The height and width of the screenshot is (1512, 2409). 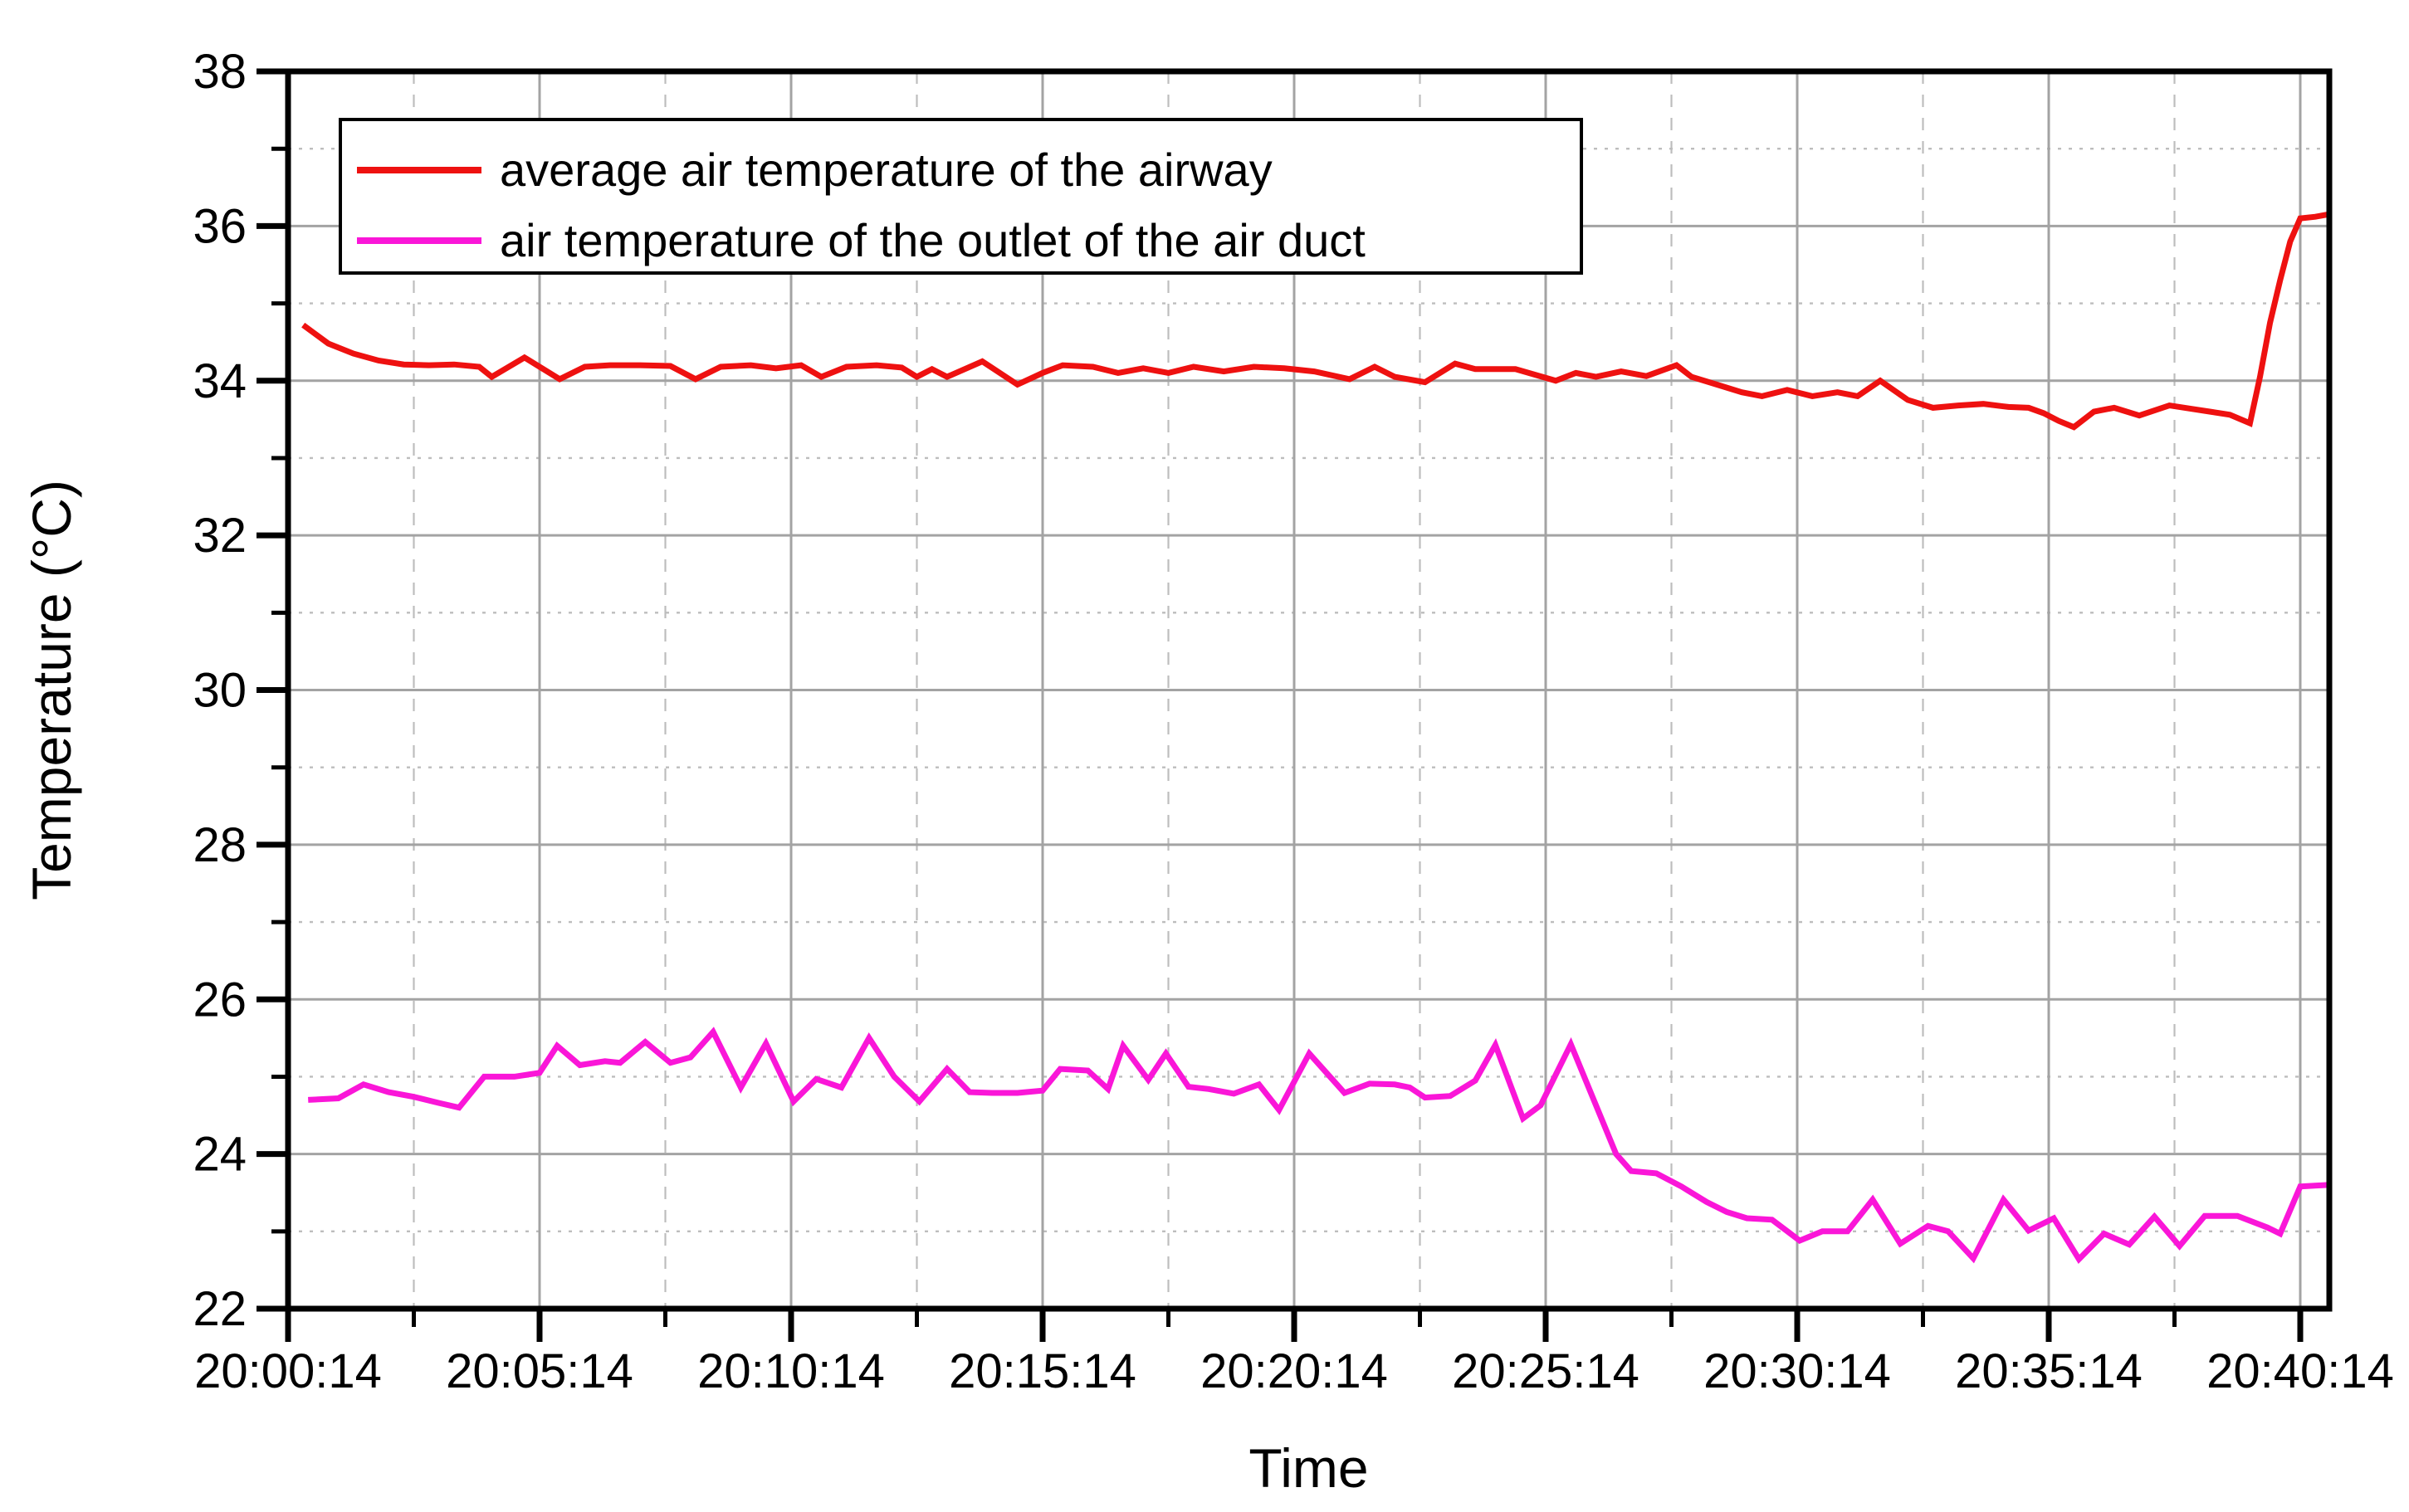 What do you see at coordinates (1318, 1146) in the screenshot?
I see `series-line-duct-outlet` at bounding box center [1318, 1146].